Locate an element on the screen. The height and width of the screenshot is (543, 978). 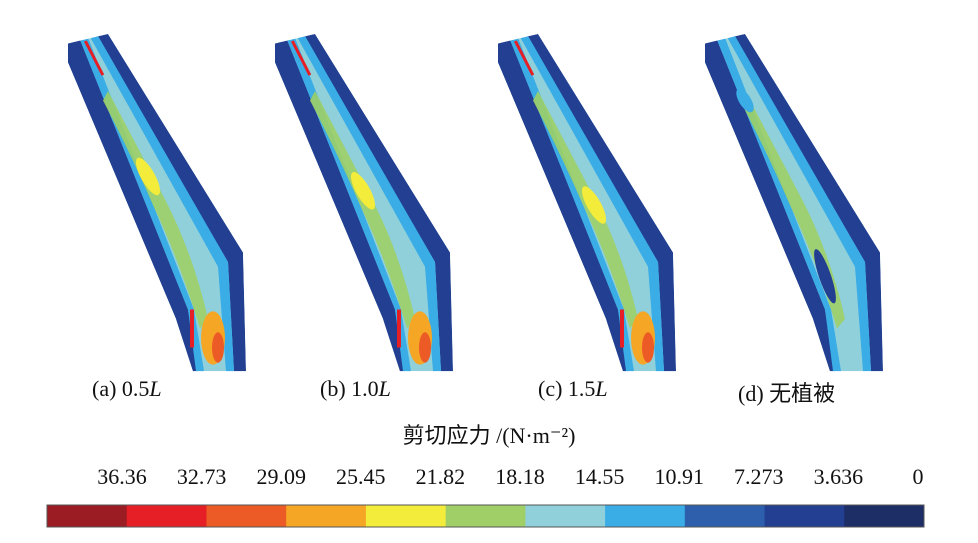
legend-tick-label: 14.55 is located at coordinates (599, 476).